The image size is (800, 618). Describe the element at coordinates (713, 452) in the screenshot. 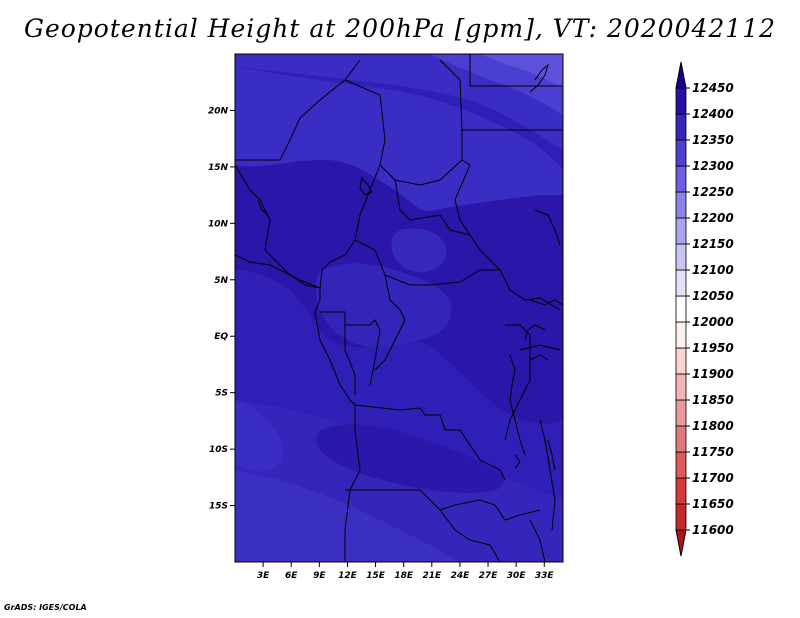

I see `colorbar-label: 11750` at that location.